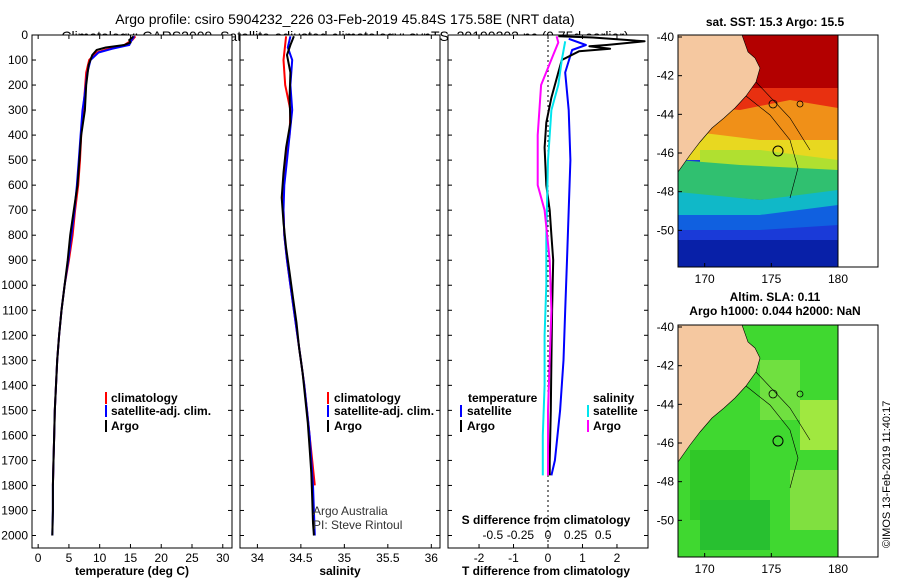  I want to click on depth-tick-label: 800, so click(18, 235).